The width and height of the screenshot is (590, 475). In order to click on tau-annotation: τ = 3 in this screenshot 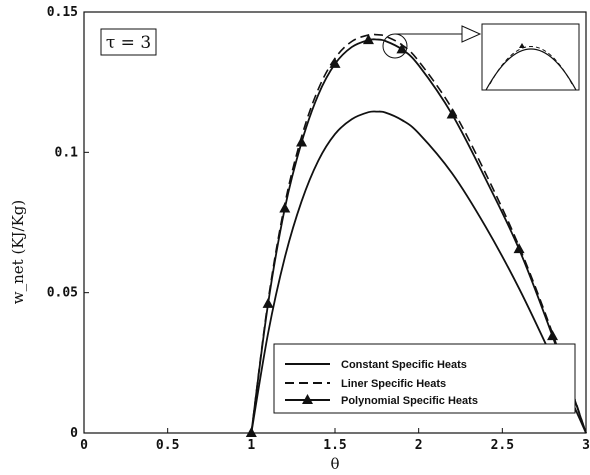, I will do `click(128, 42)`.